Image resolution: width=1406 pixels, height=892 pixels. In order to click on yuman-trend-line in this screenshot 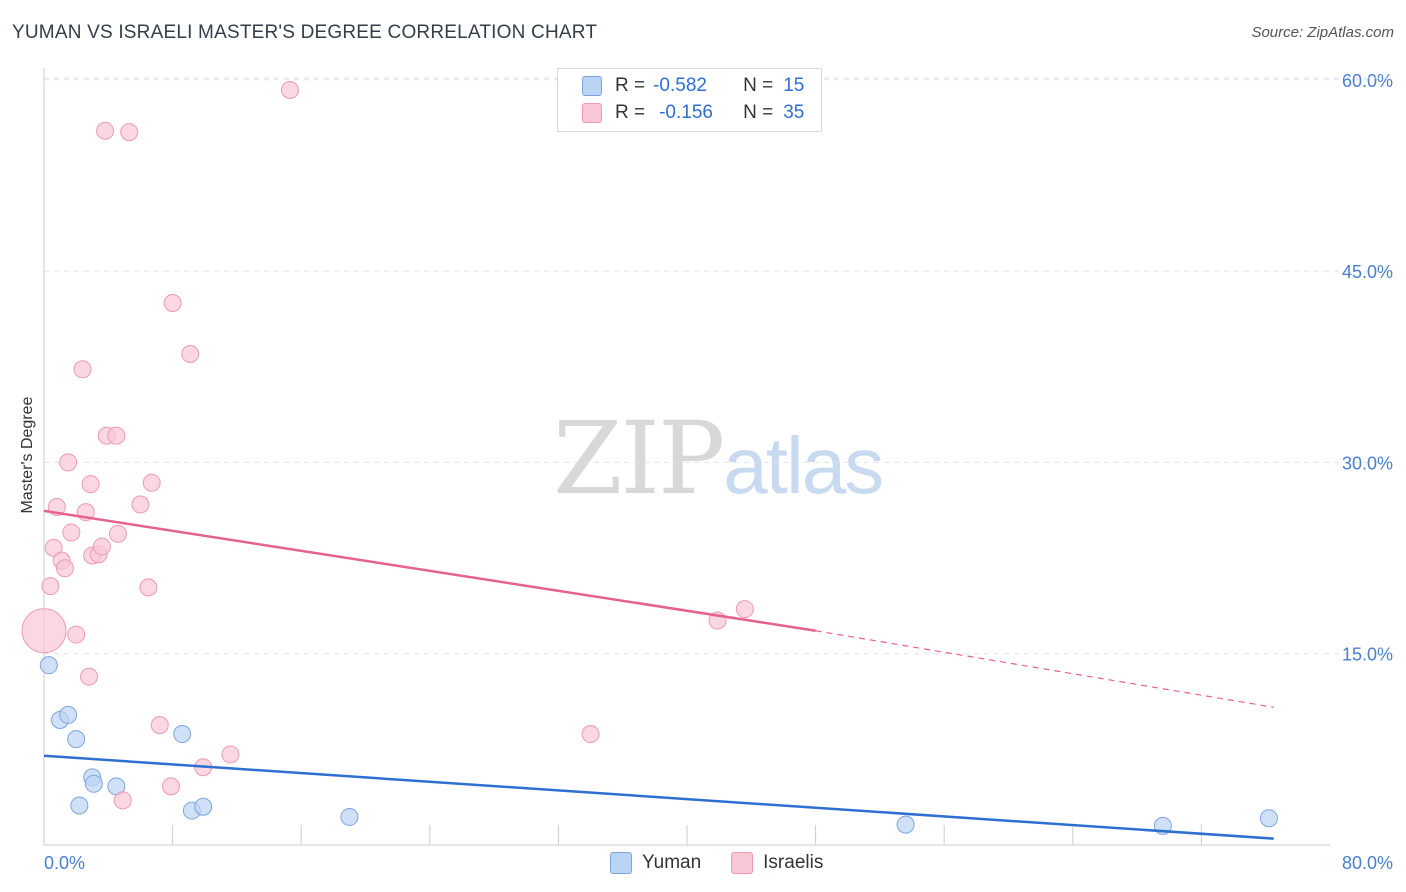, I will do `click(658, 797)`.